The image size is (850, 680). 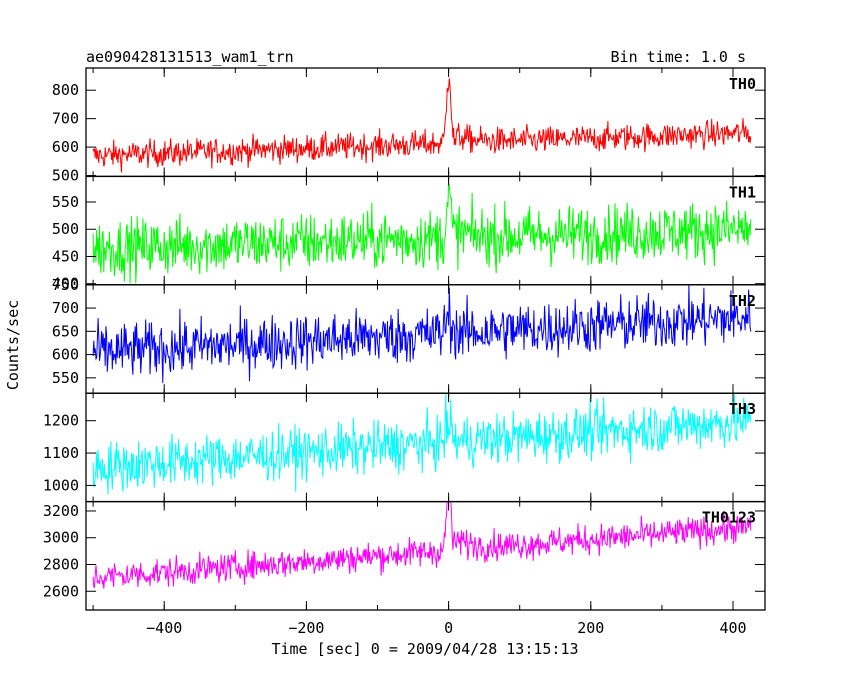 What do you see at coordinates (61, 485) in the screenshot?
I see `y-tick-label: 1000` at bounding box center [61, 485].